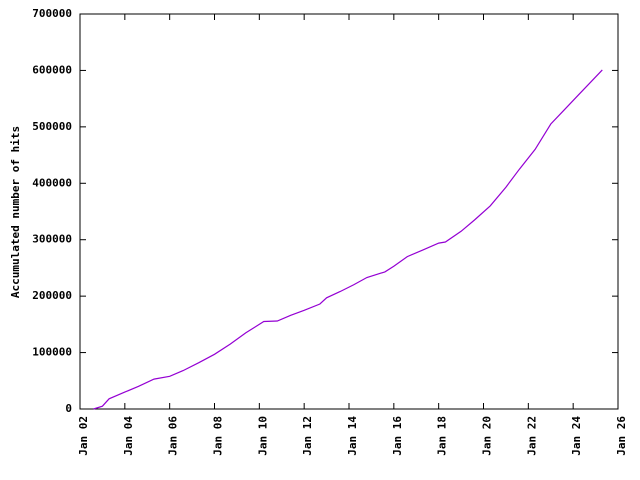 This screenshot has width=640, height=480. I want to click on x-tick-label: Jan 14, so click(352, 436).